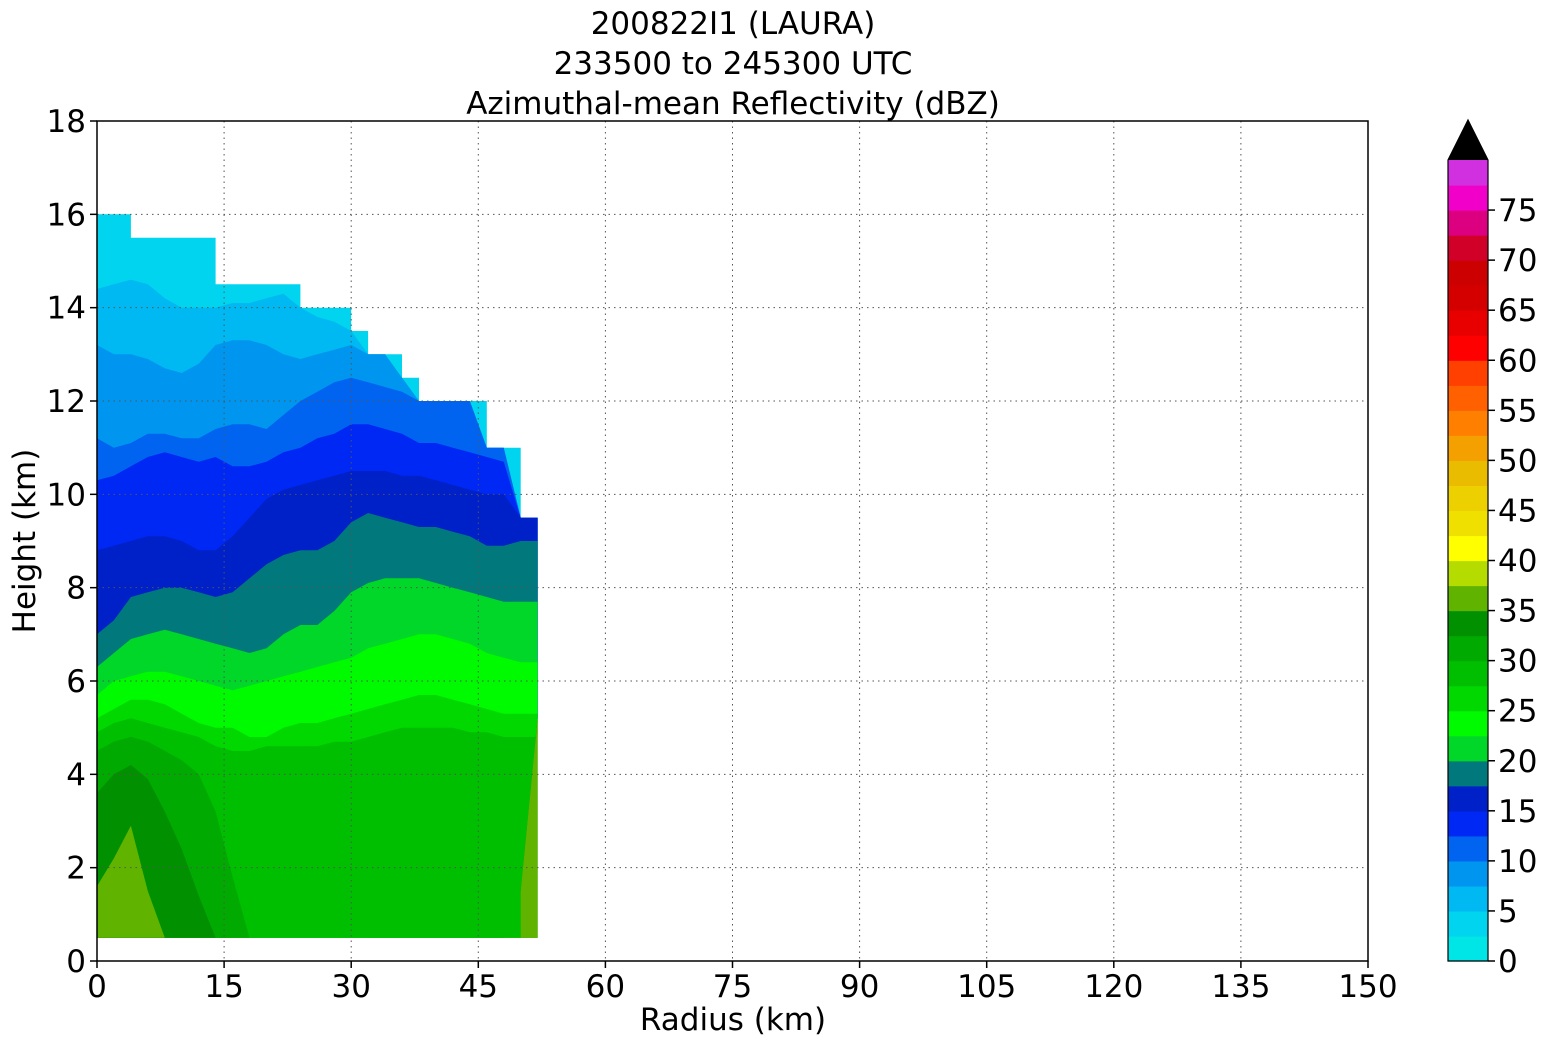 The width and height of the screenshot is (1548, 1045). Describe the element at coordinates (1517, 862) in the screenshot. I see `colorbar-tick-label: 10` at that location.